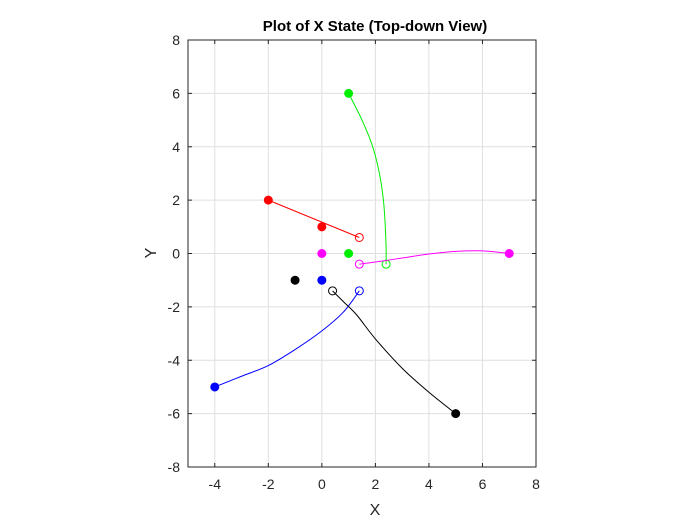  What do you see at coordinates (456, 414) in the screenshot?
I see `series-4-start-point` at bounding box center [456, 414].